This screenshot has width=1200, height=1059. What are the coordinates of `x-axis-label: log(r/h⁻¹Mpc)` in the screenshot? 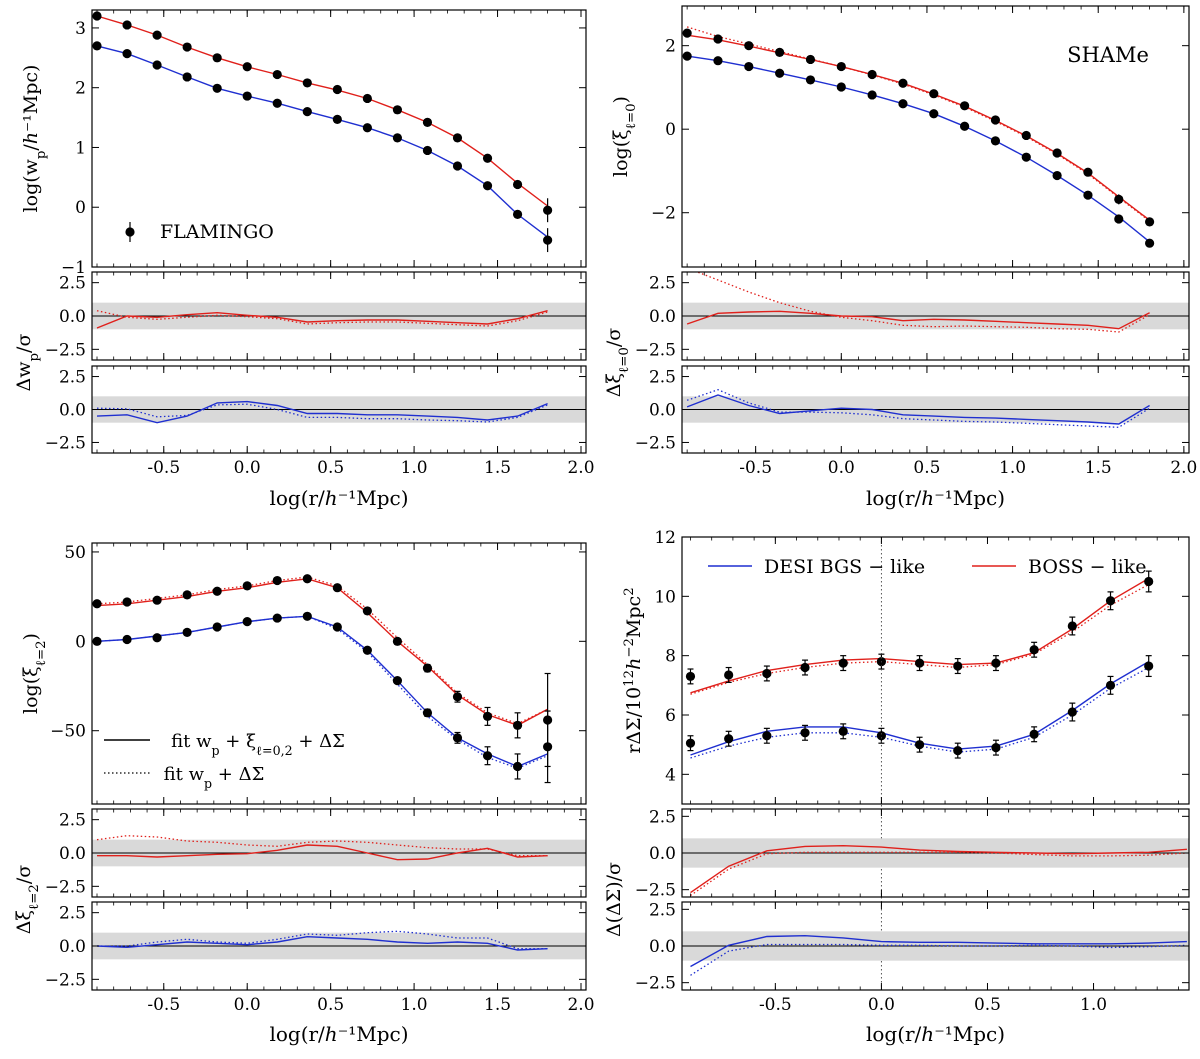 It's located at (338, 498).